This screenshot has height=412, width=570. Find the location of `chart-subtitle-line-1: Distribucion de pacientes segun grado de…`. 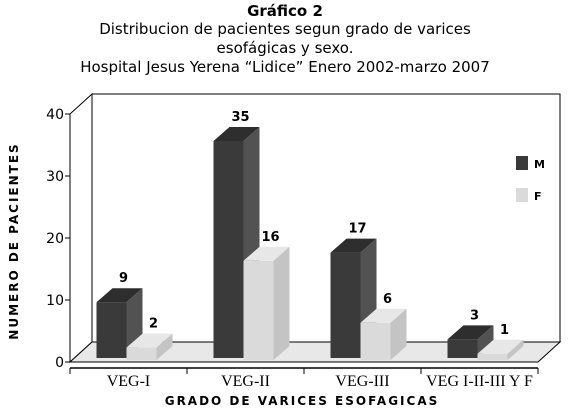

chart-subtitle-line-1: Distribucion de pacientes segun grado de… is located at coordinates (285, 29).